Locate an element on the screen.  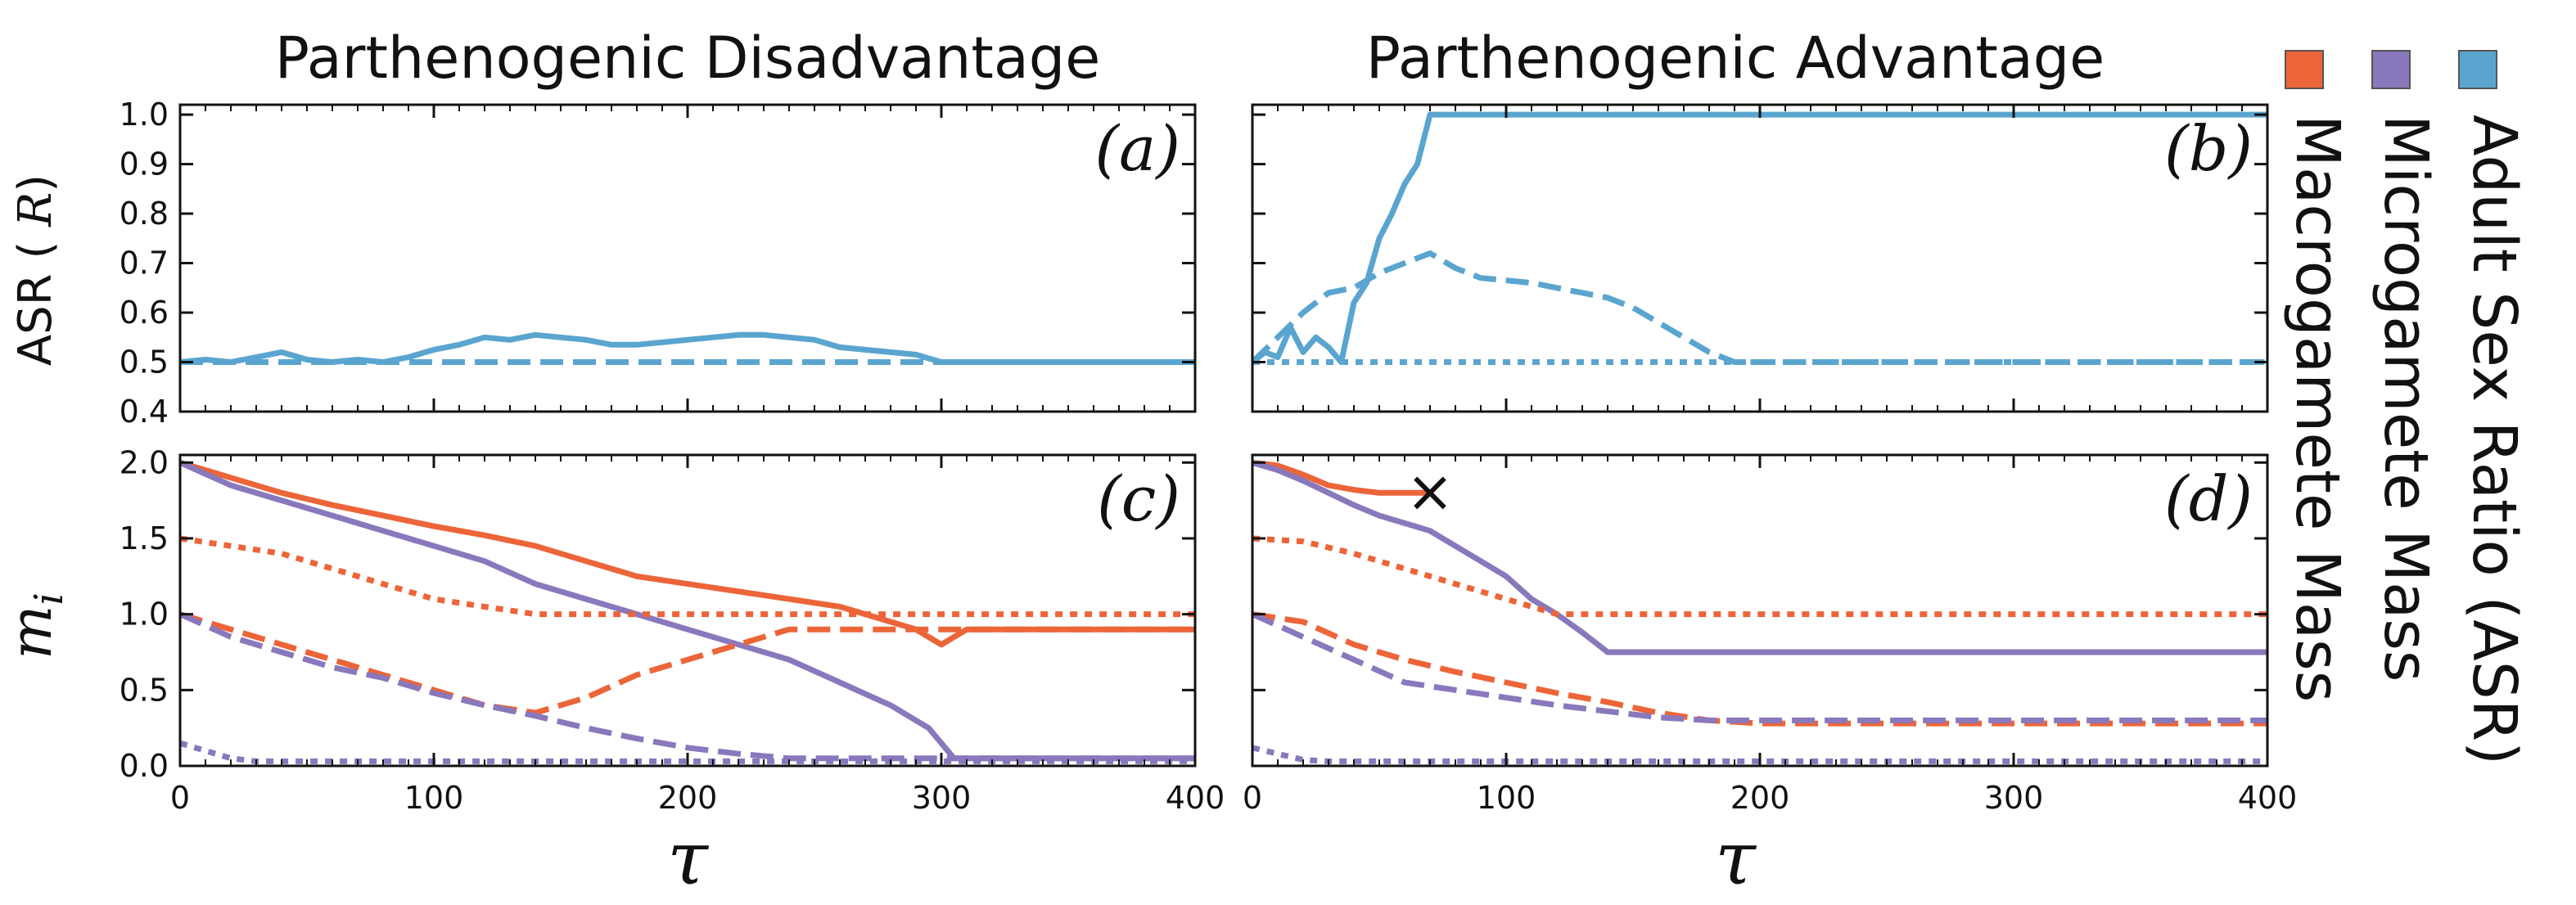
series-d-micro-dotted is located at coordinates (1759, 754).